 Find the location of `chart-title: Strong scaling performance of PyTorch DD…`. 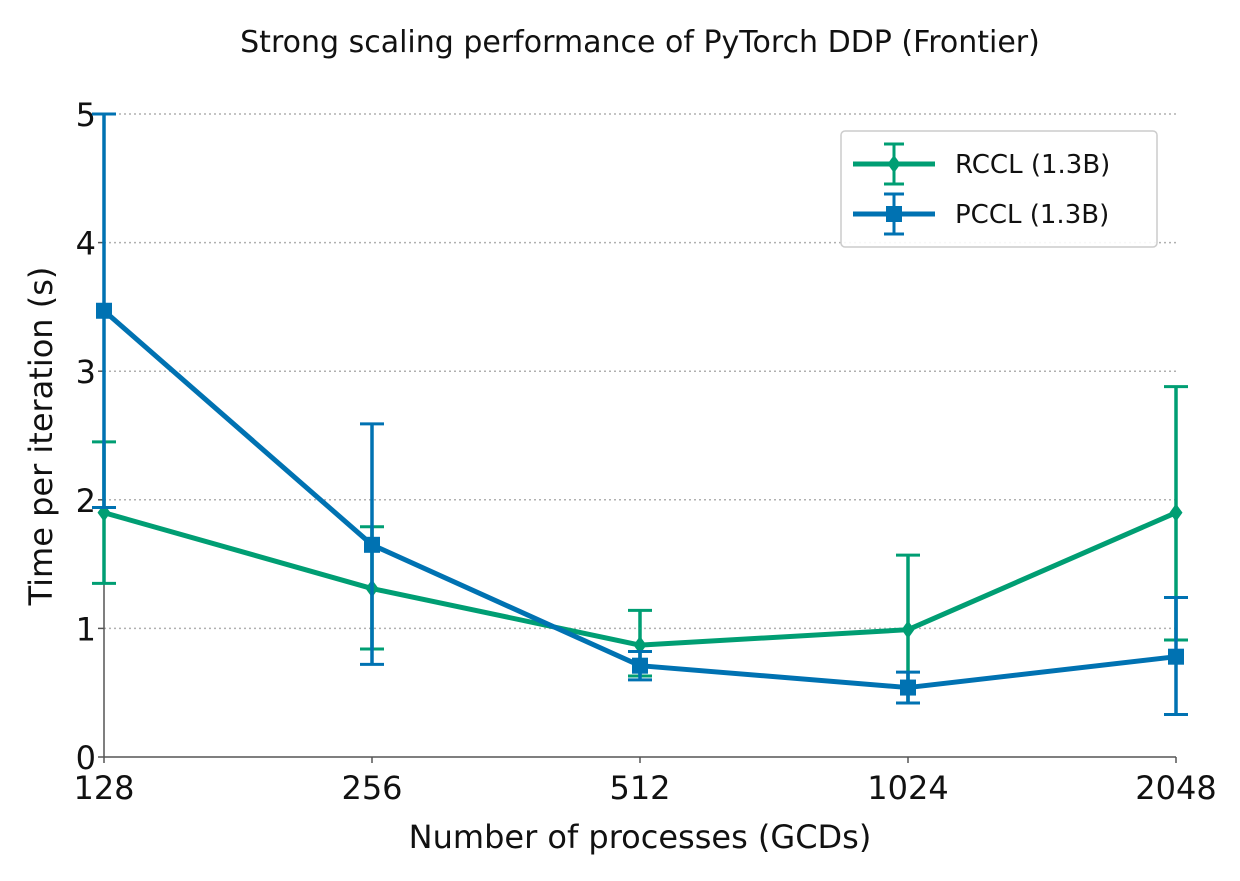

chart-title: Strong scaling performance of PyTorch DD… is located at coordinates (640, 42).